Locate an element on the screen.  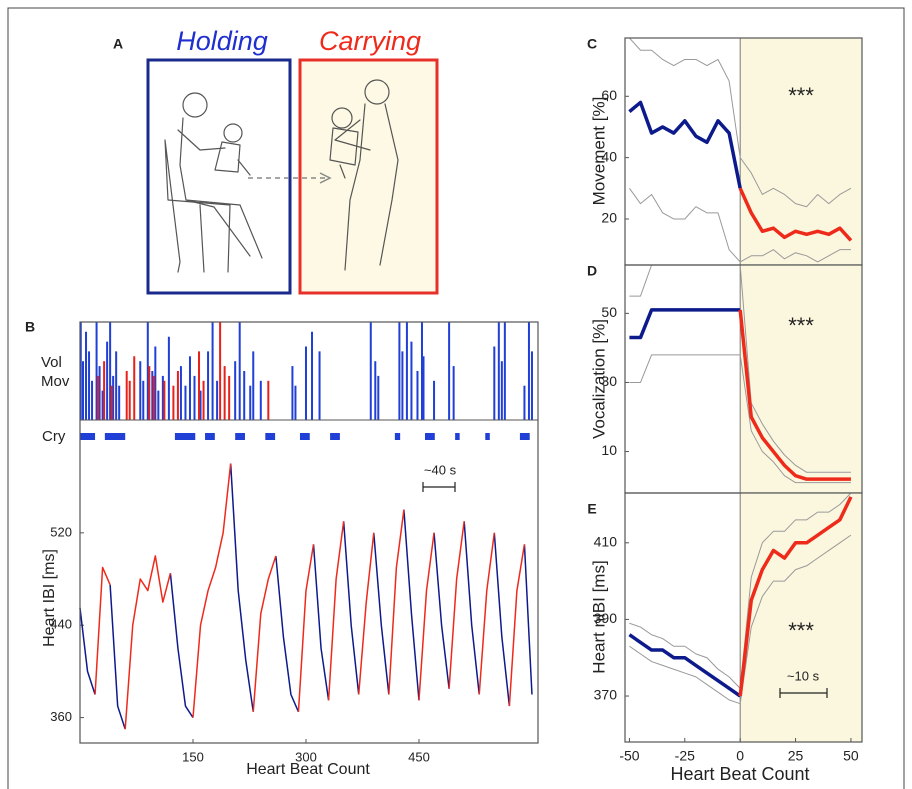
carrying-title: Carrying is located at coordinates (370, 41).